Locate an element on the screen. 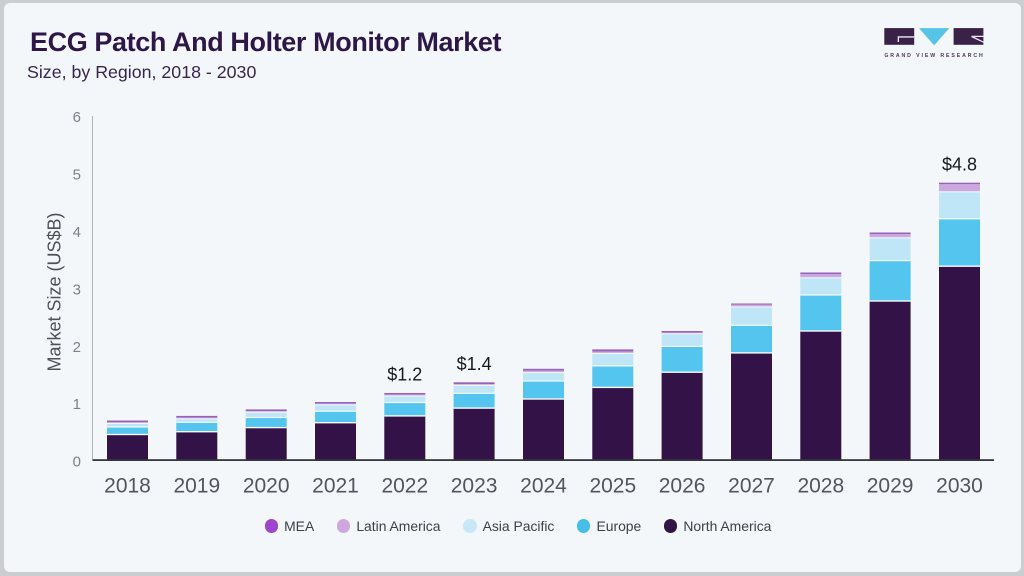 The height and width of the screenshot is (576, 1024). svg-text: 2030 is located at coordinates (959, 486).